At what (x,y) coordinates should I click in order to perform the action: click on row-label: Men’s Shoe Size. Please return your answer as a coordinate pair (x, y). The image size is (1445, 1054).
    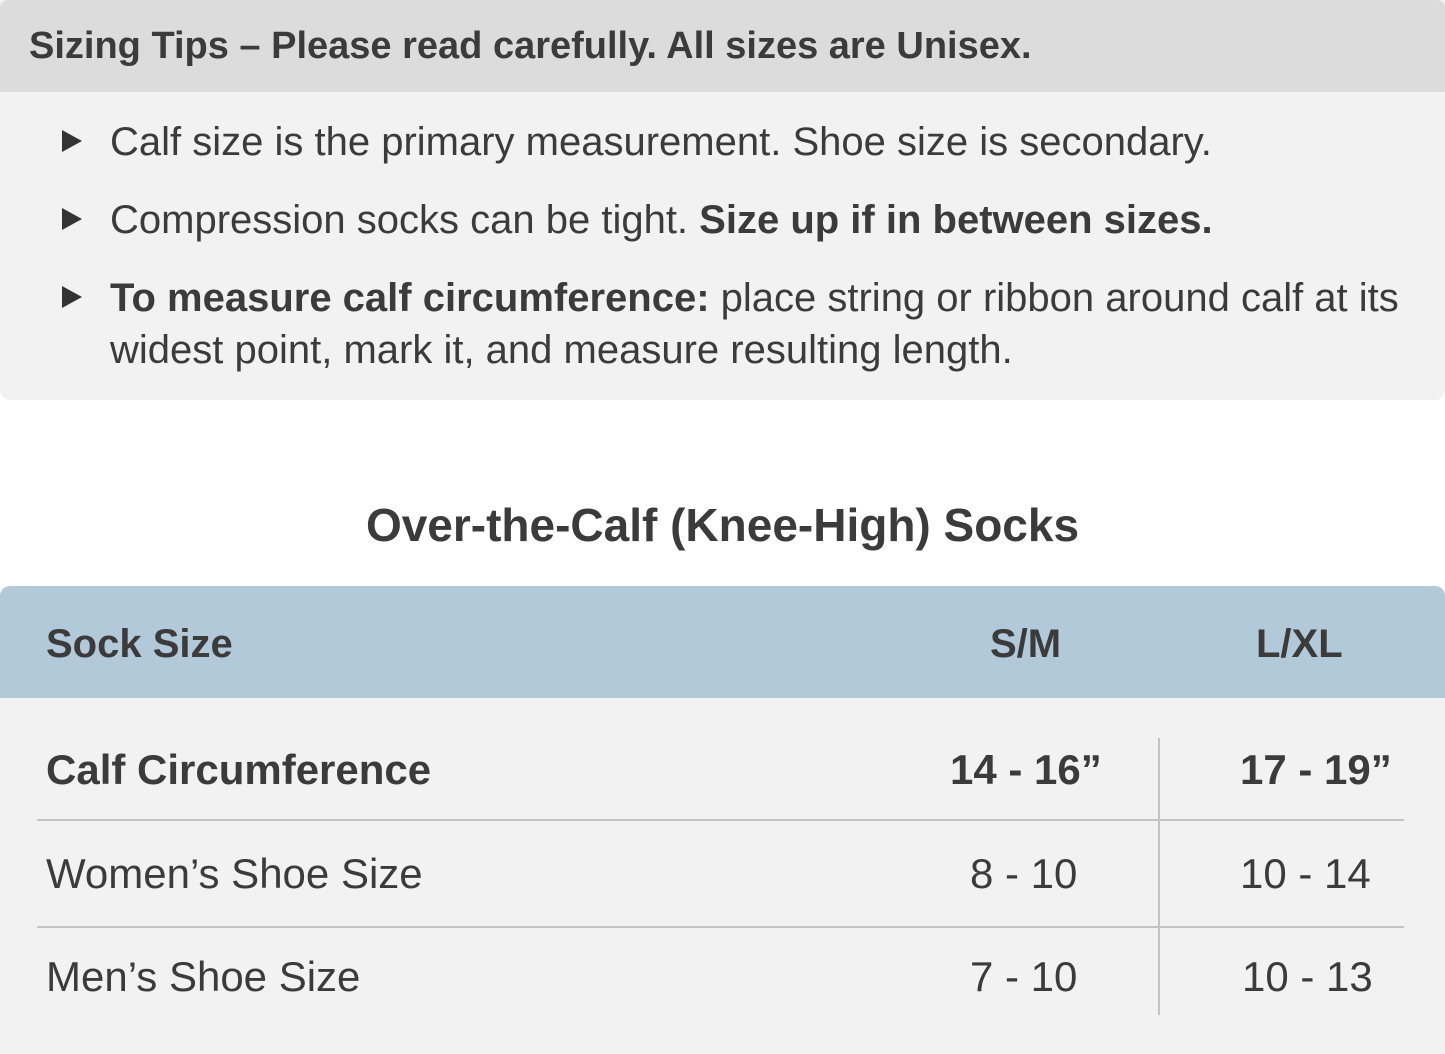
    Looking at the image, I should click on (203, 976).